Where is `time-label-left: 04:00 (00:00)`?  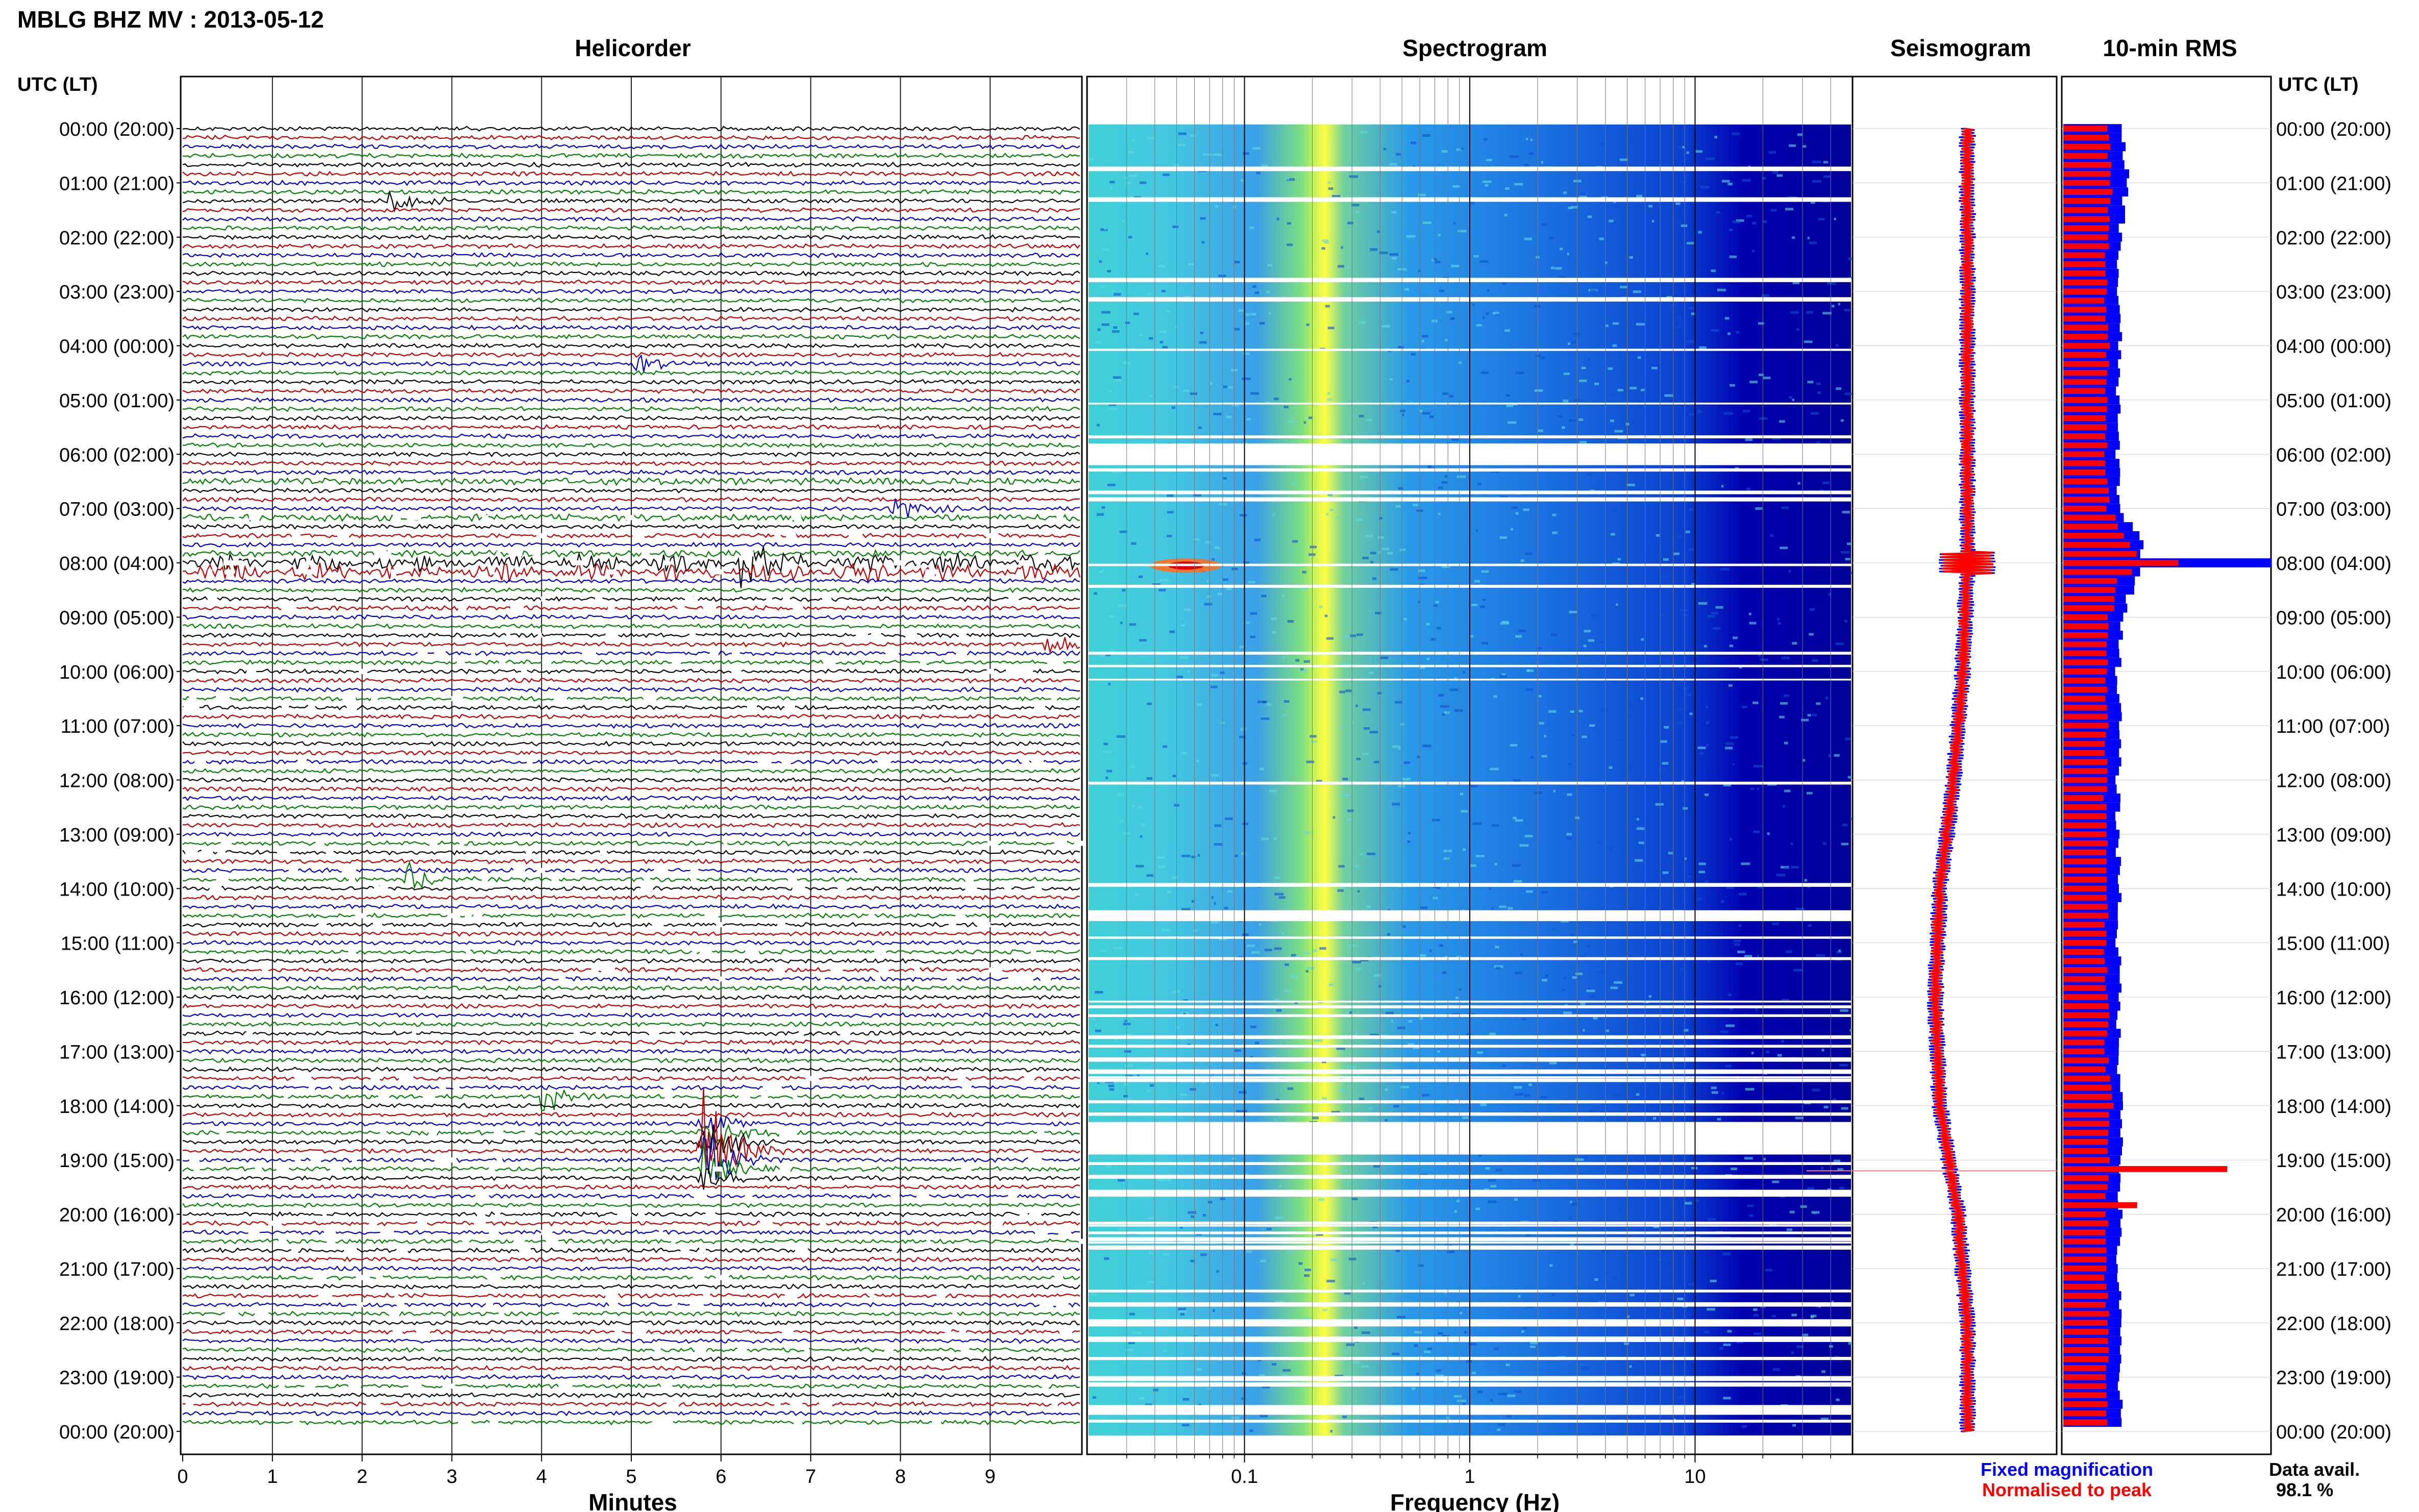
time-label-left: 04:00 (00:00) is located at coordinates (117, 347).